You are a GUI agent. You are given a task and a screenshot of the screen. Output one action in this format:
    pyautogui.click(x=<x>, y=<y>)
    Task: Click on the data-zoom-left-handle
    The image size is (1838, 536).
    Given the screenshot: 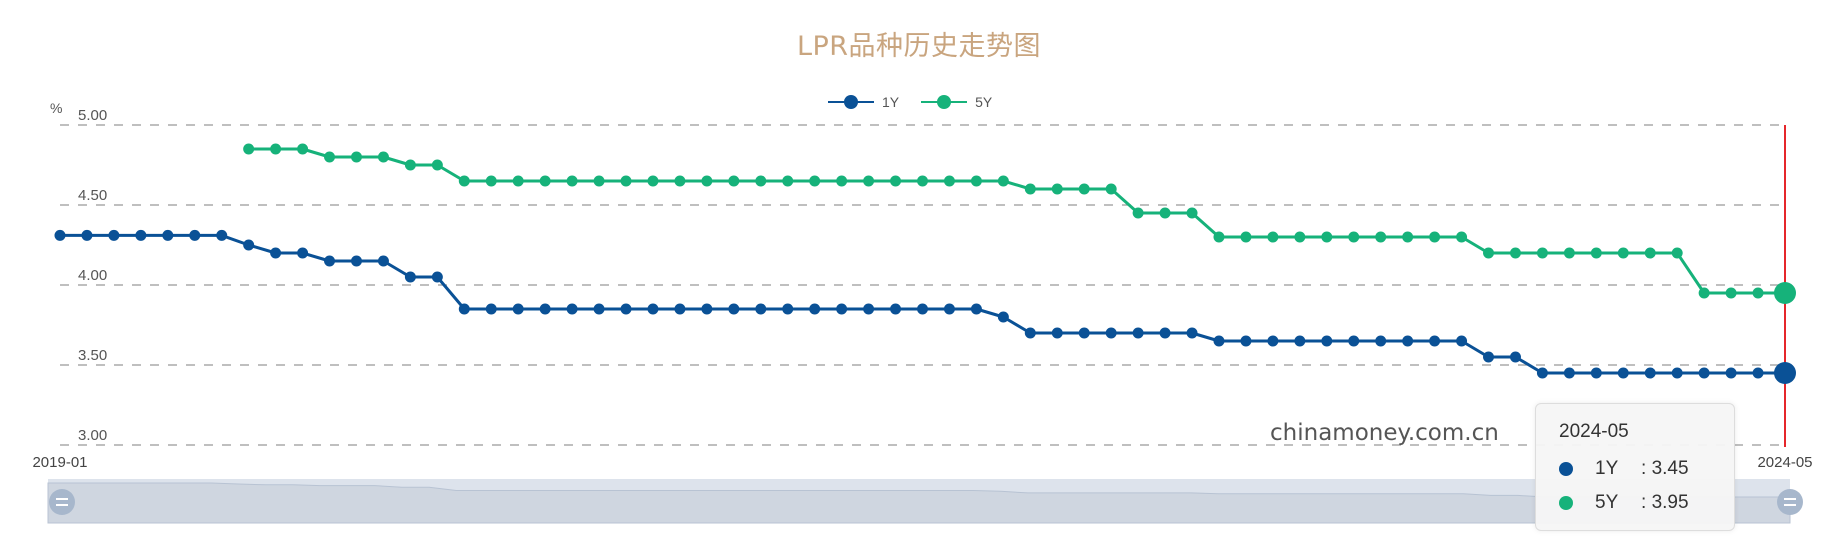 What is the action you would take?
    pyautogui.click(x=62, y=502)
    